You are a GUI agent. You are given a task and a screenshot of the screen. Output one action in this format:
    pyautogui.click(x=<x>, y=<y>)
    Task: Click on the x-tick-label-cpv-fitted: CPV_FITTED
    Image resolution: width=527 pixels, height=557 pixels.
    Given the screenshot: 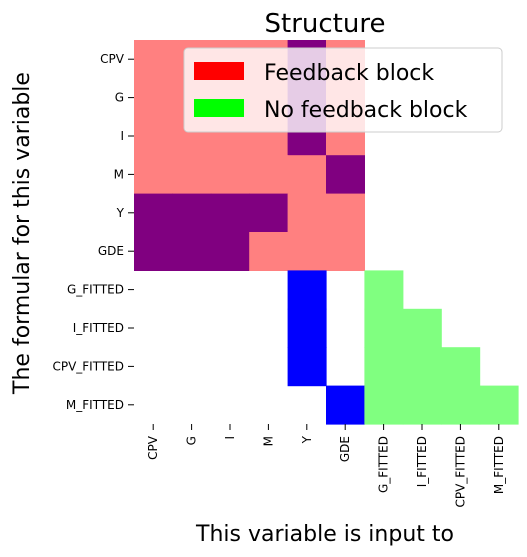 What is the action you would take?
    pyautogui.click(x=460, y=472)
    